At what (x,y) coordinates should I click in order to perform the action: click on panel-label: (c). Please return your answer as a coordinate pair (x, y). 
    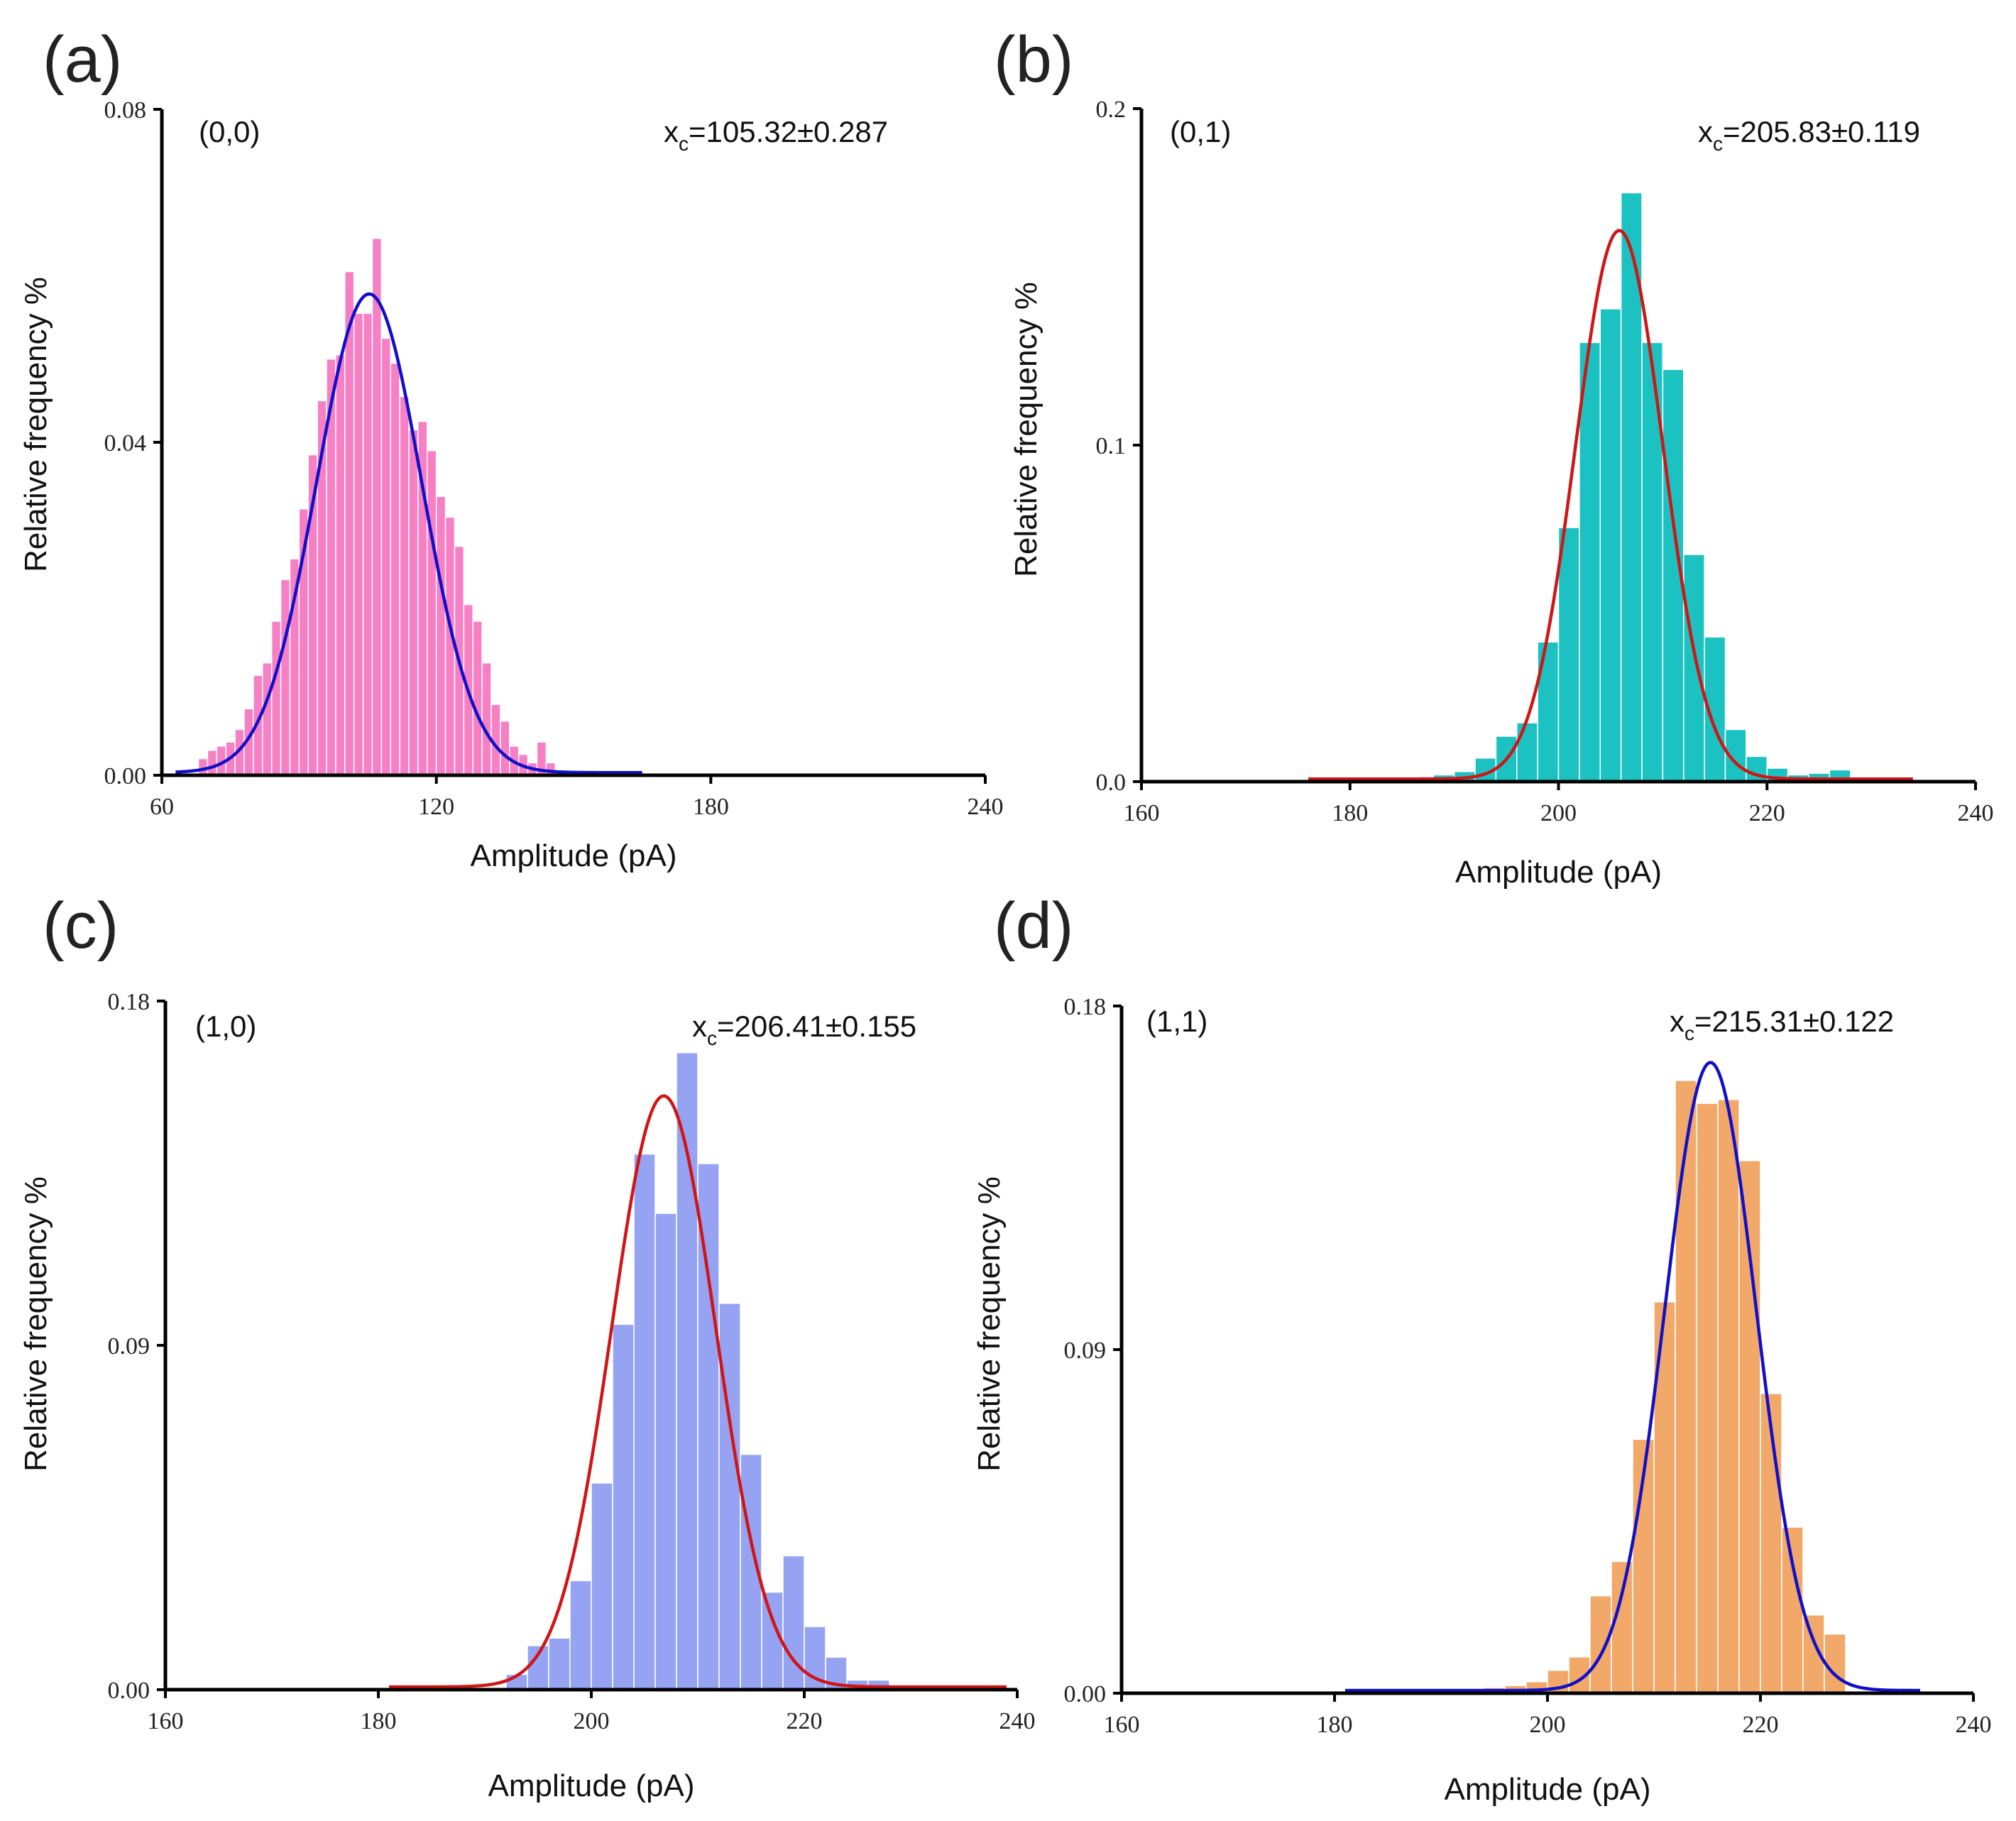
    Looking at the image, I should click on (81, 926).